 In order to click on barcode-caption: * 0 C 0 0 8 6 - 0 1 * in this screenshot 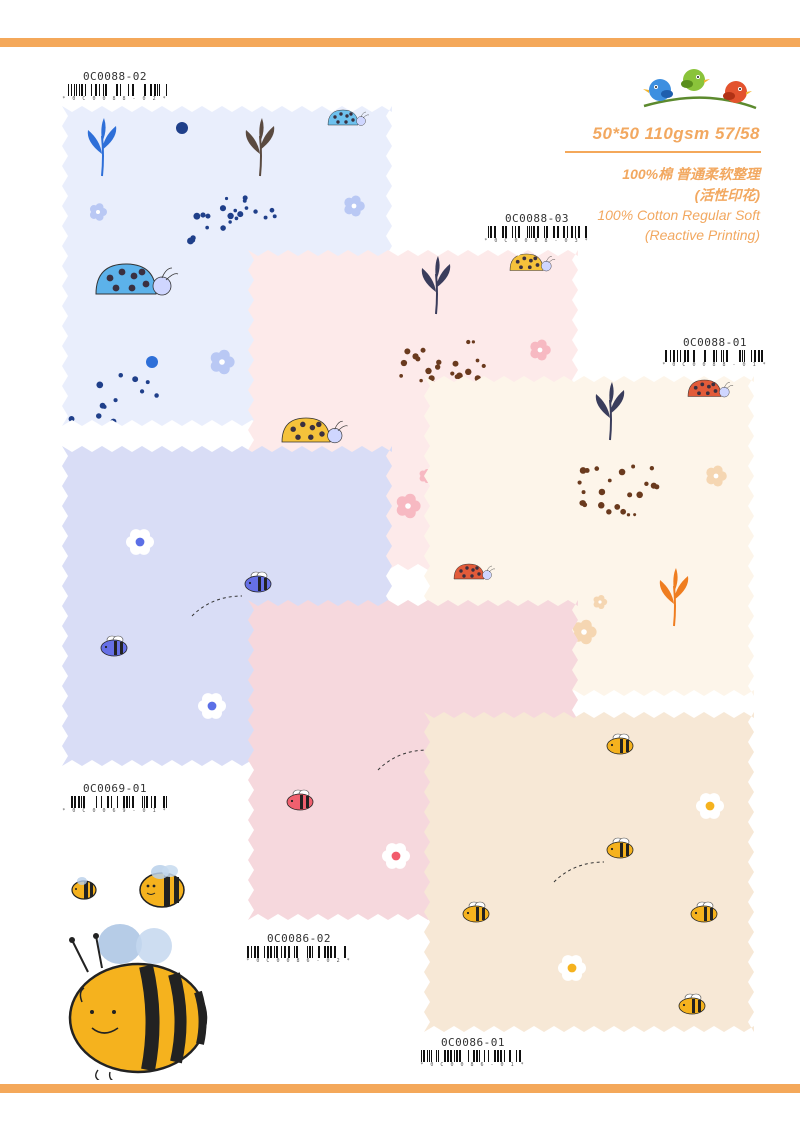, I will do `click(473, 1065)`.